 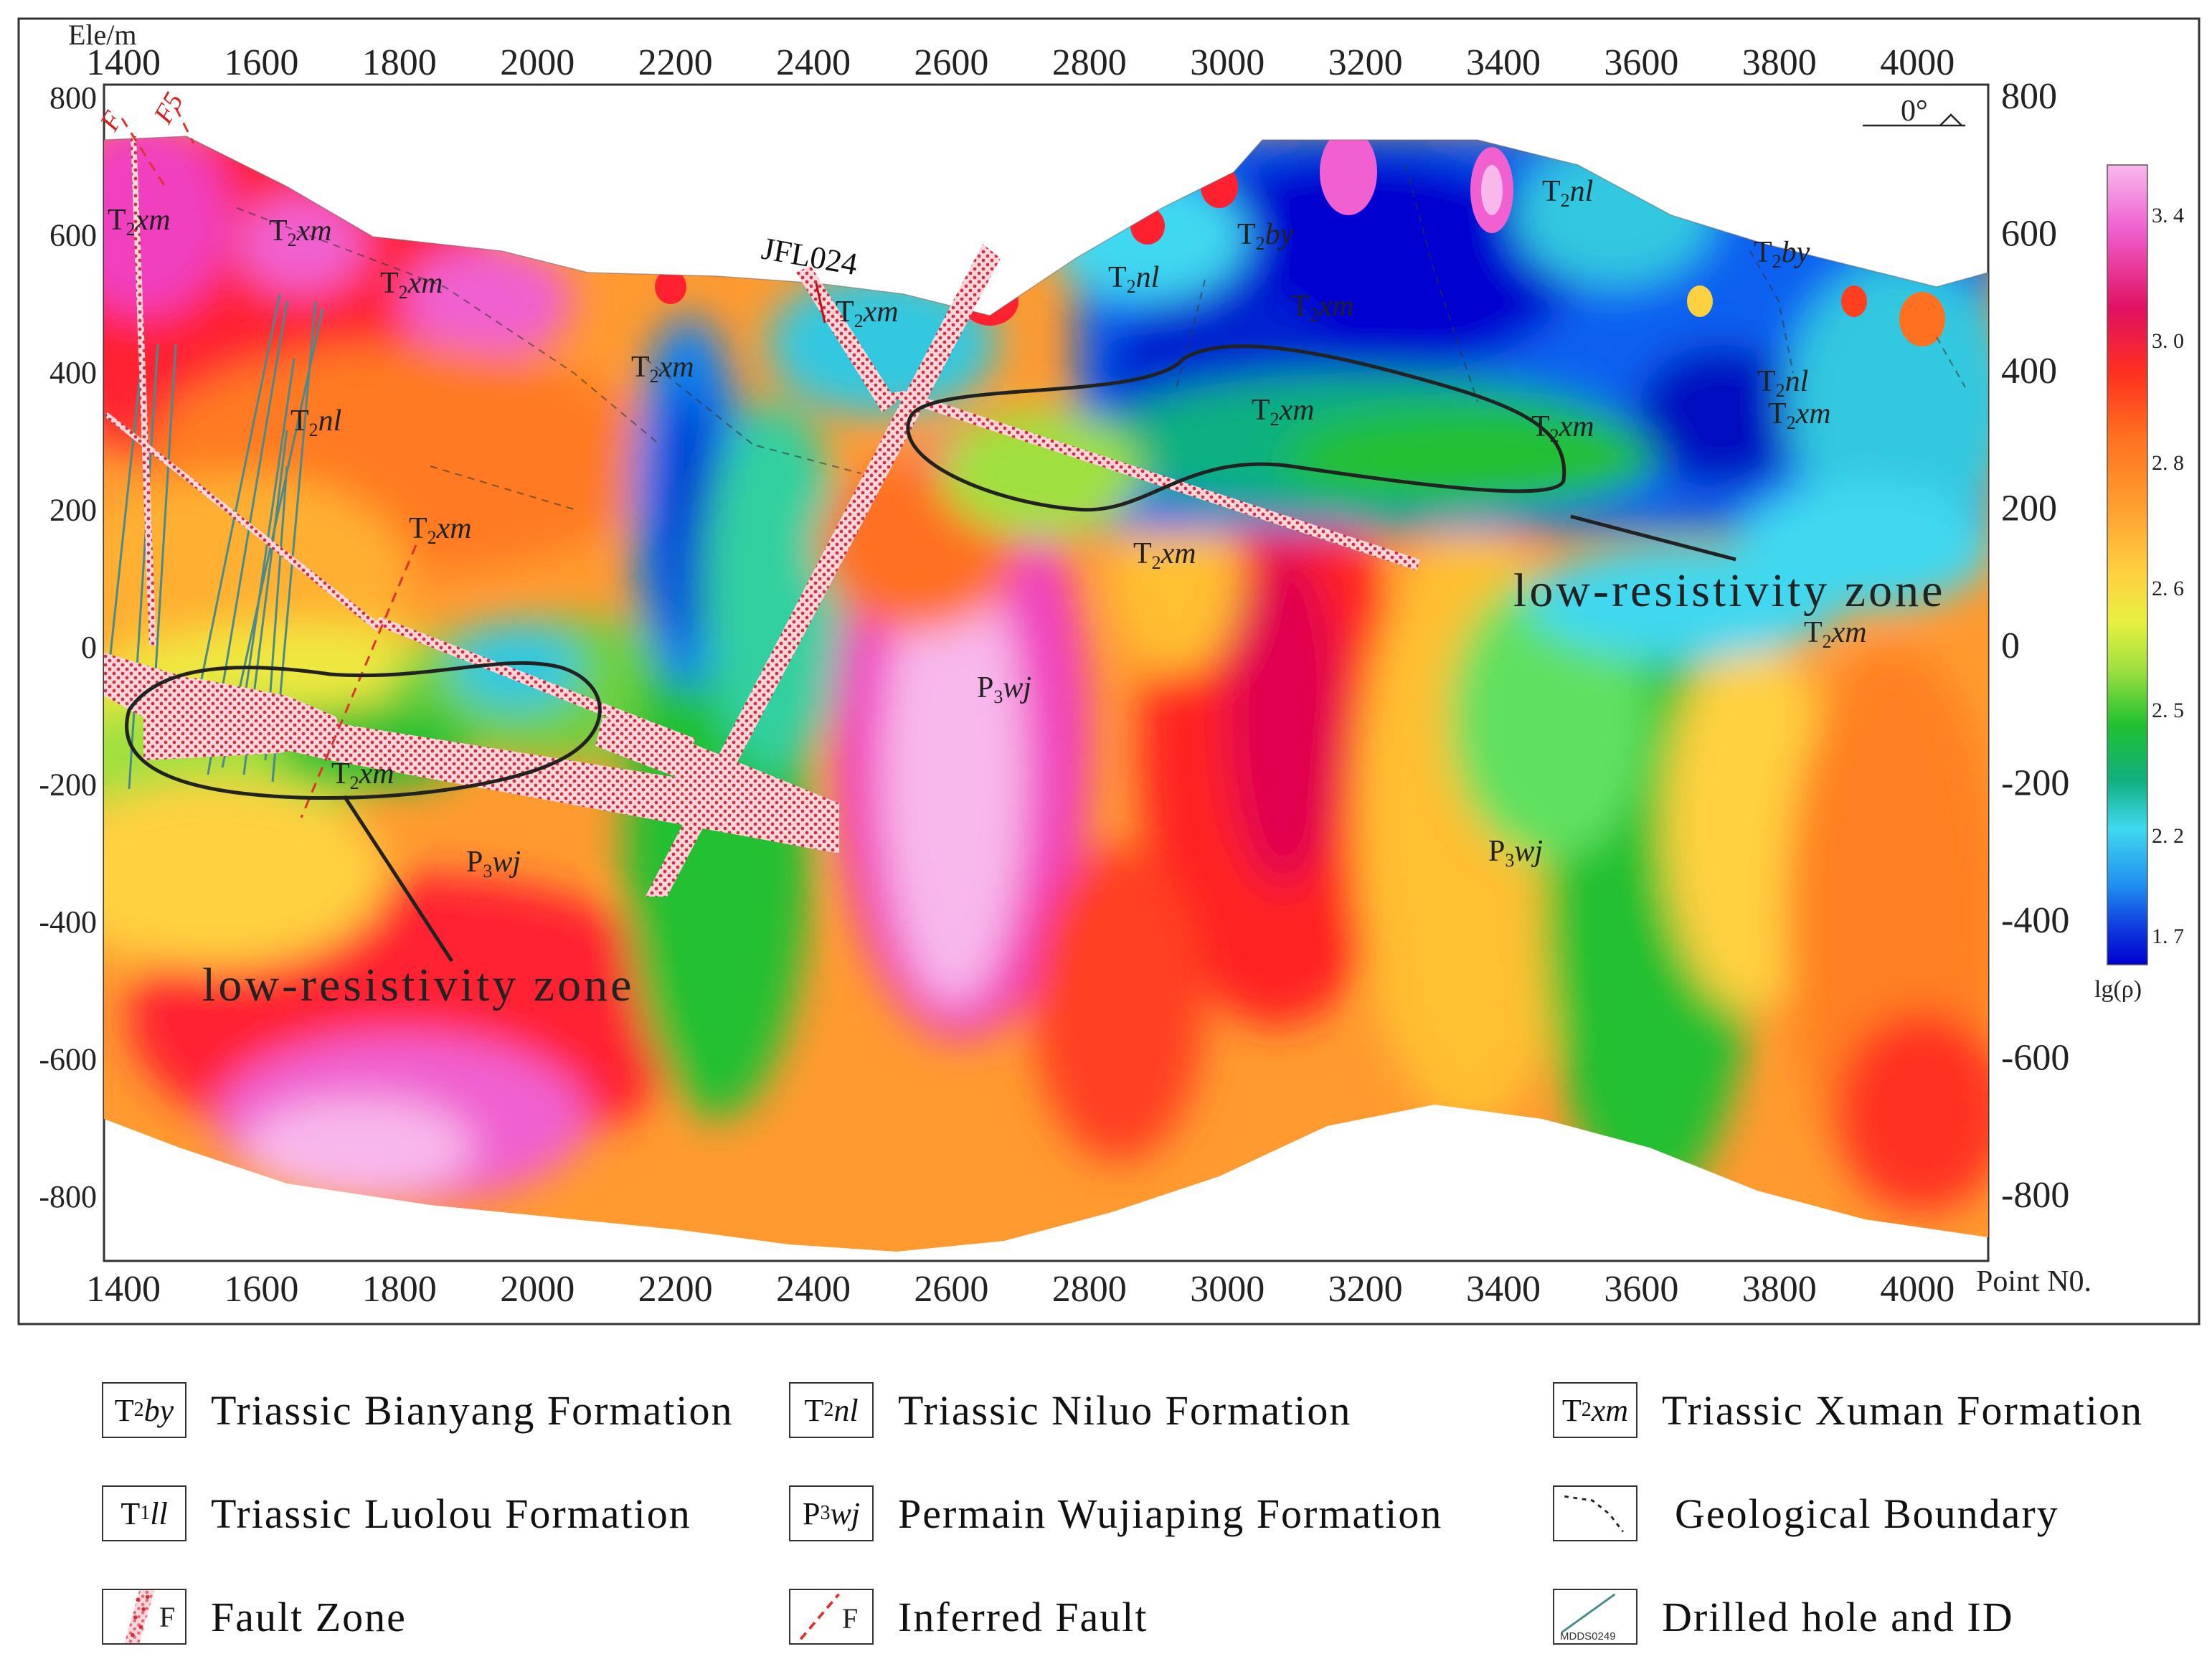 I want to click on right-y-tick-label: -200, so click(x=2035, y=783).